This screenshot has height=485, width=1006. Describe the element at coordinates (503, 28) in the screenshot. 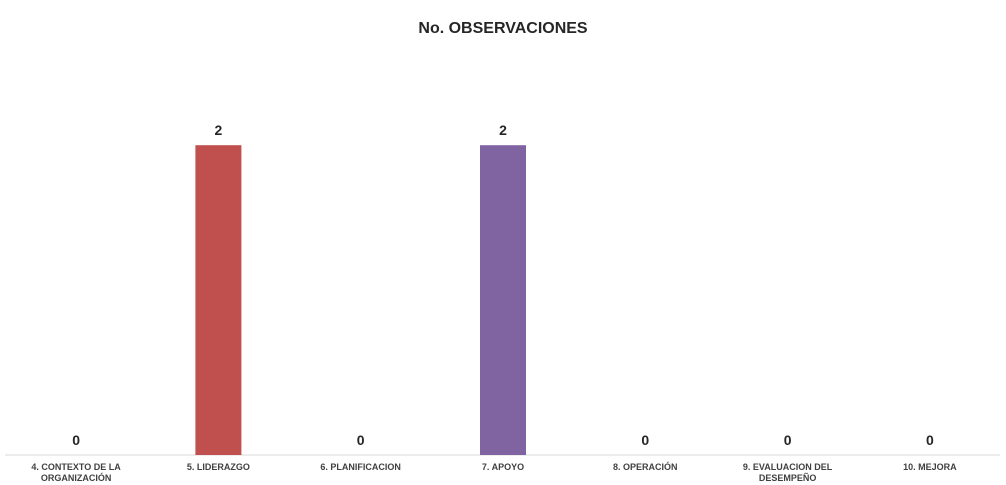

I see `chart-title: No. OBSERVACIONES` at that location.